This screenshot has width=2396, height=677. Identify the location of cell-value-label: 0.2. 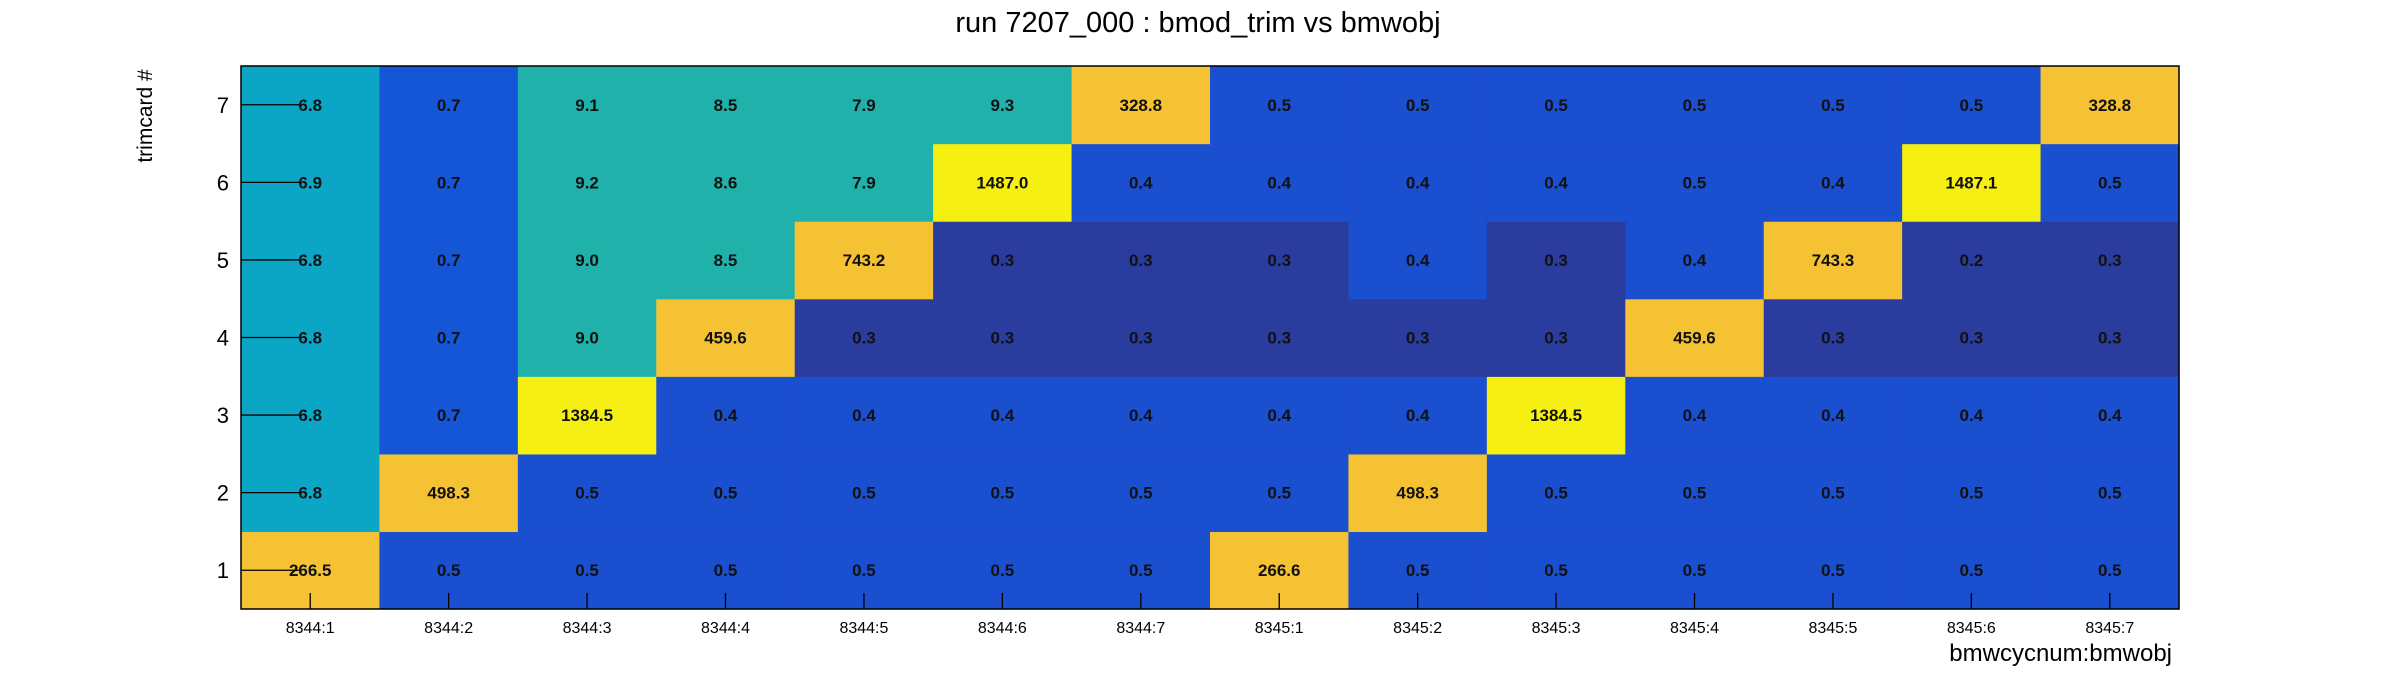
(1972, 260).